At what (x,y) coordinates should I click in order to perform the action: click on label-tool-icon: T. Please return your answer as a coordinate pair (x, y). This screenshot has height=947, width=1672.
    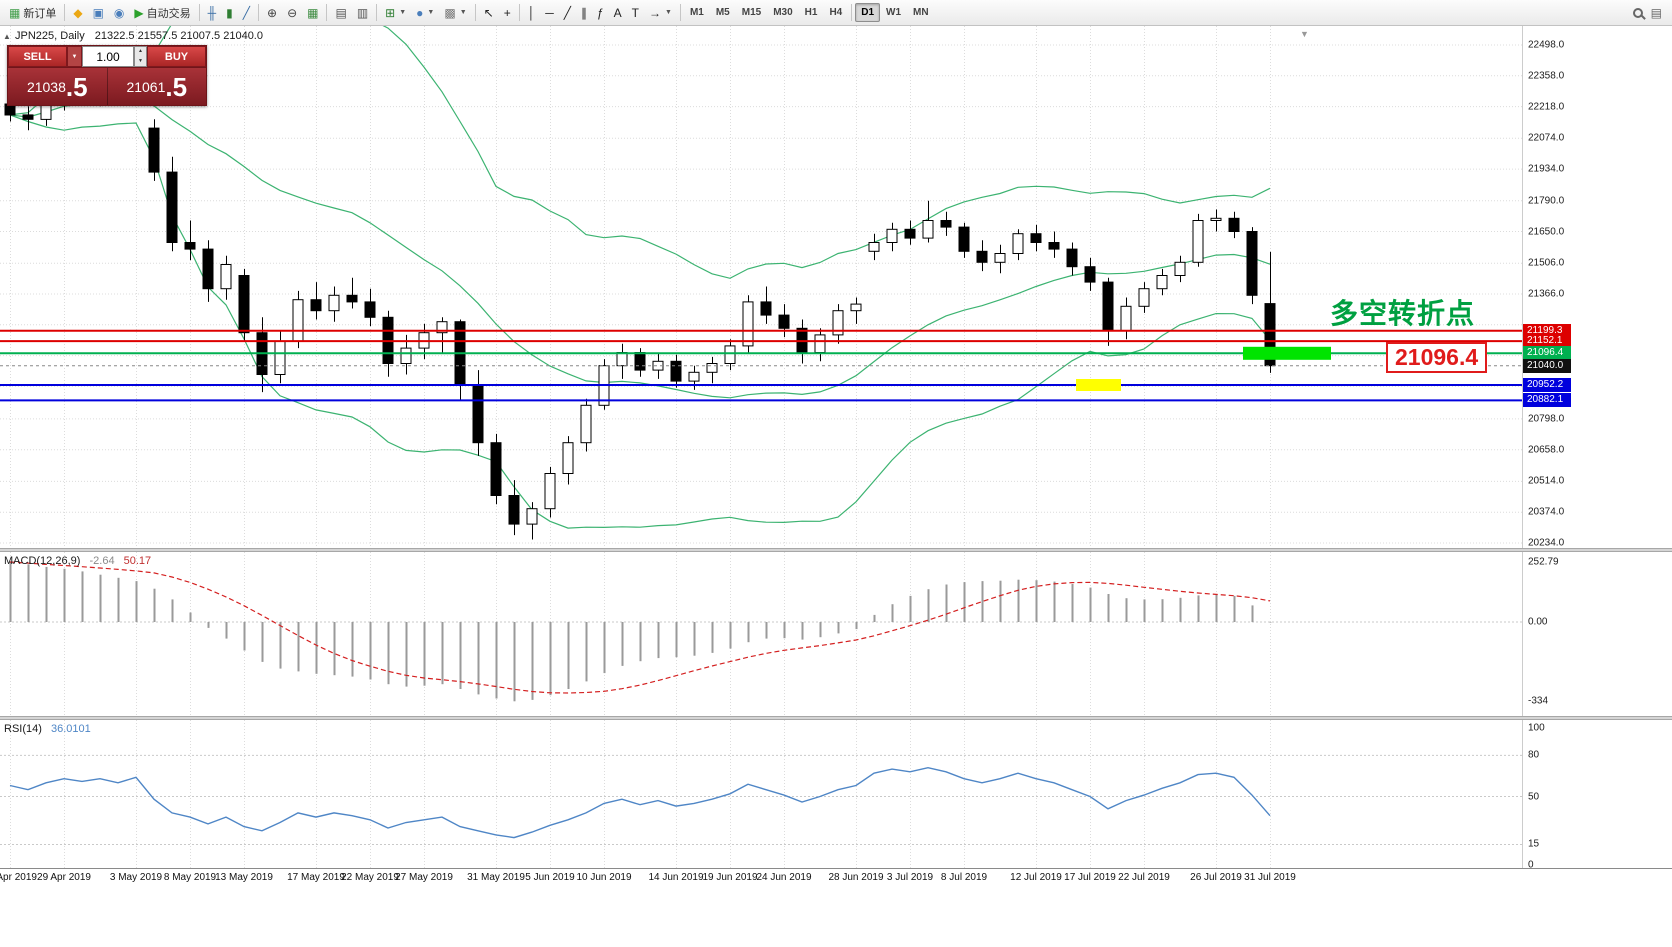
    Looking at the image, I should click on (635, 12).